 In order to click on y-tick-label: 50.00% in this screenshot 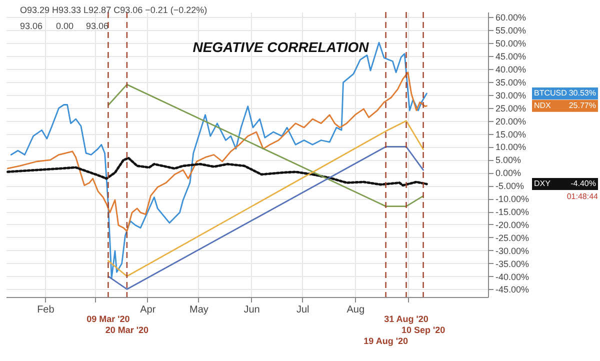, I will do `click(511, 43)`.